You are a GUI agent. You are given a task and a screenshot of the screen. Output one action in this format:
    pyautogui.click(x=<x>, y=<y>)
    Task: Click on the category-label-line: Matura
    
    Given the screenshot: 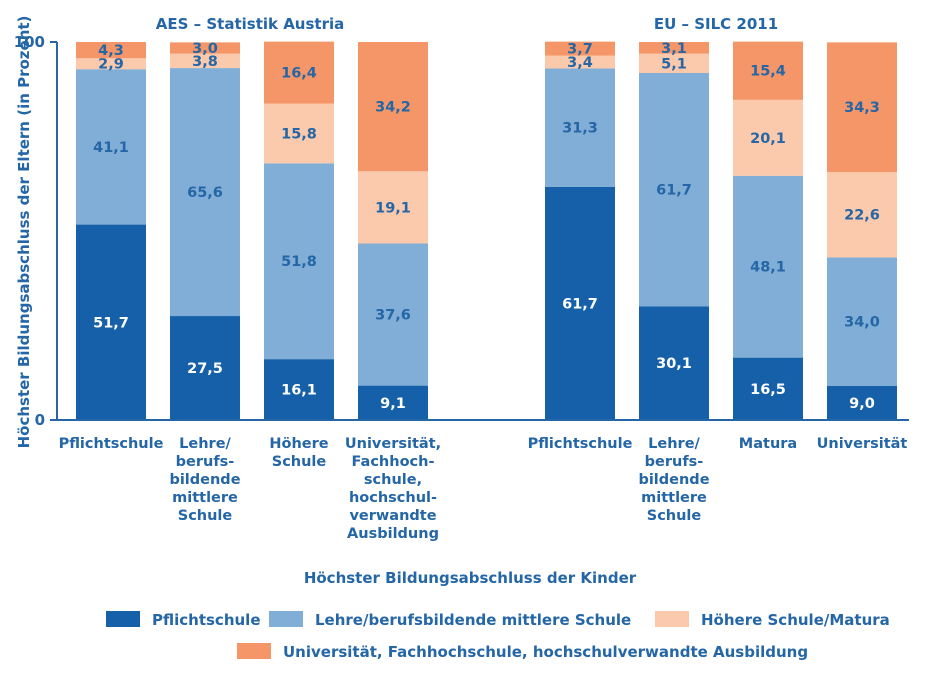 What is the action you would take?
    pyautogui.click(x=768, y=444)
    